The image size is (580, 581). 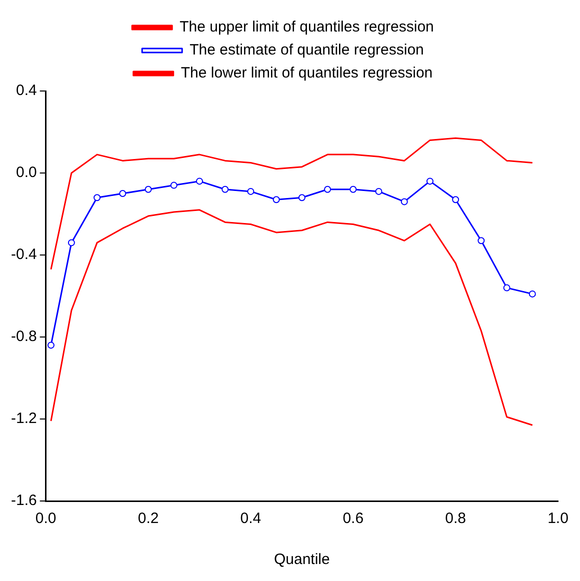 I want to click on x-axis-title: Quantile, so click(x=302, y=559).